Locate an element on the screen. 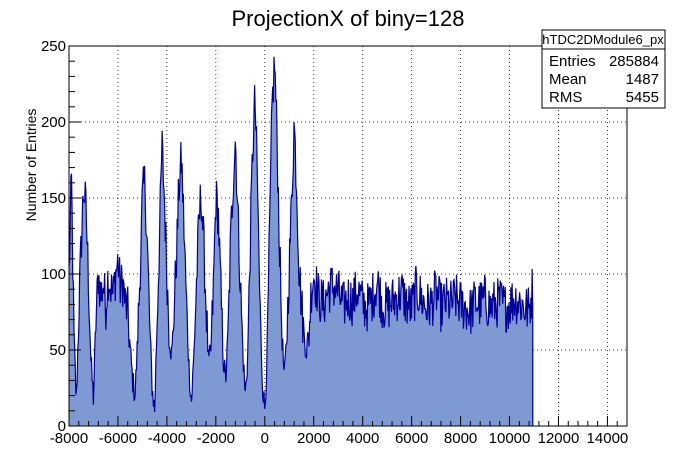 The height and width of the screenshot is (474, 696). x-tick-label: -8000 is located at coordinates (69, 438).